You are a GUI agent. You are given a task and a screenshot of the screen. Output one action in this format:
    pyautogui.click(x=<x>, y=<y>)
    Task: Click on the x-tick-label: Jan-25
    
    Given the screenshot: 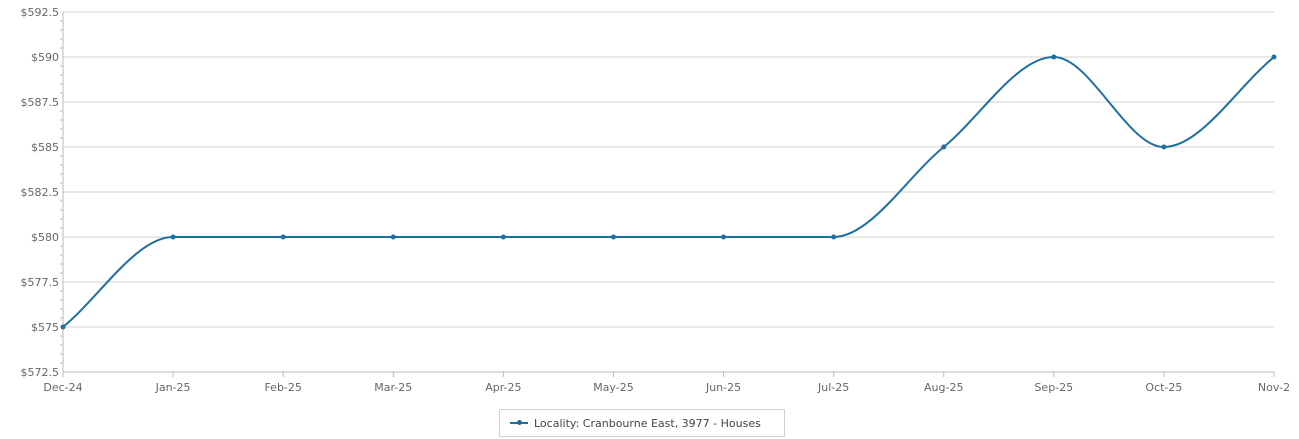 What is the action you would take?
    pyautogui.click(x=173, y=387)
    